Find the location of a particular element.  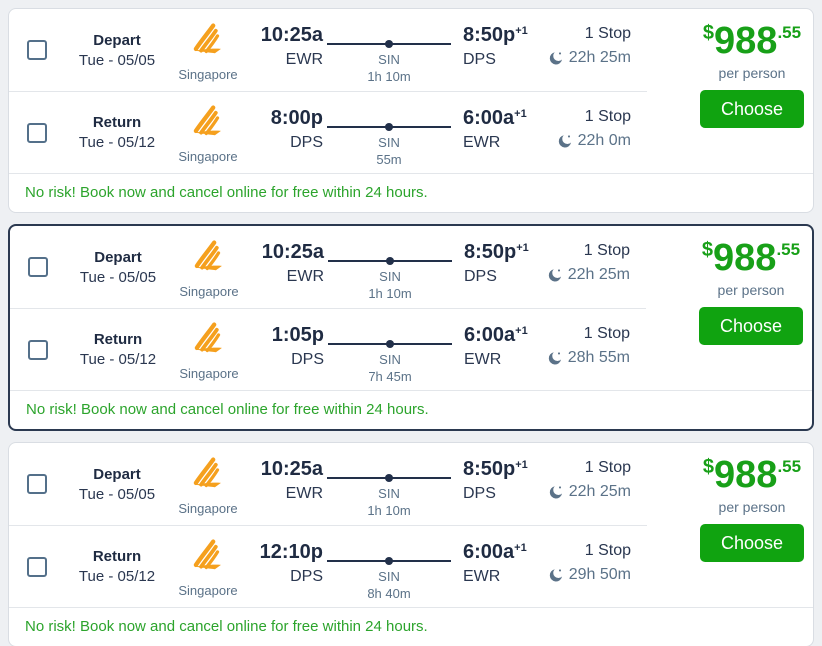

direction-column: Return Tue - 05/12 is located at coordinates (117, 132).